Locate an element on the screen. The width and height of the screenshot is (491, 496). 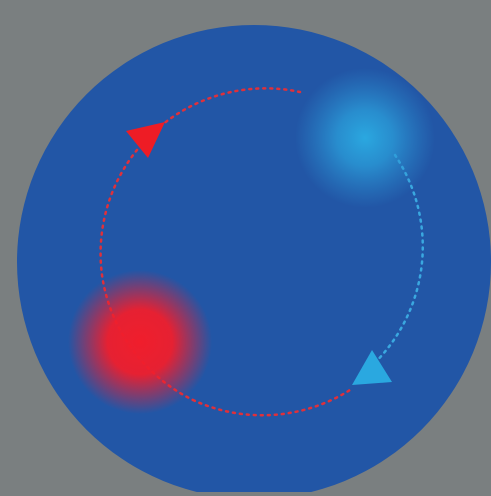
blue-orbit-path is located at coordinates (393, 263).